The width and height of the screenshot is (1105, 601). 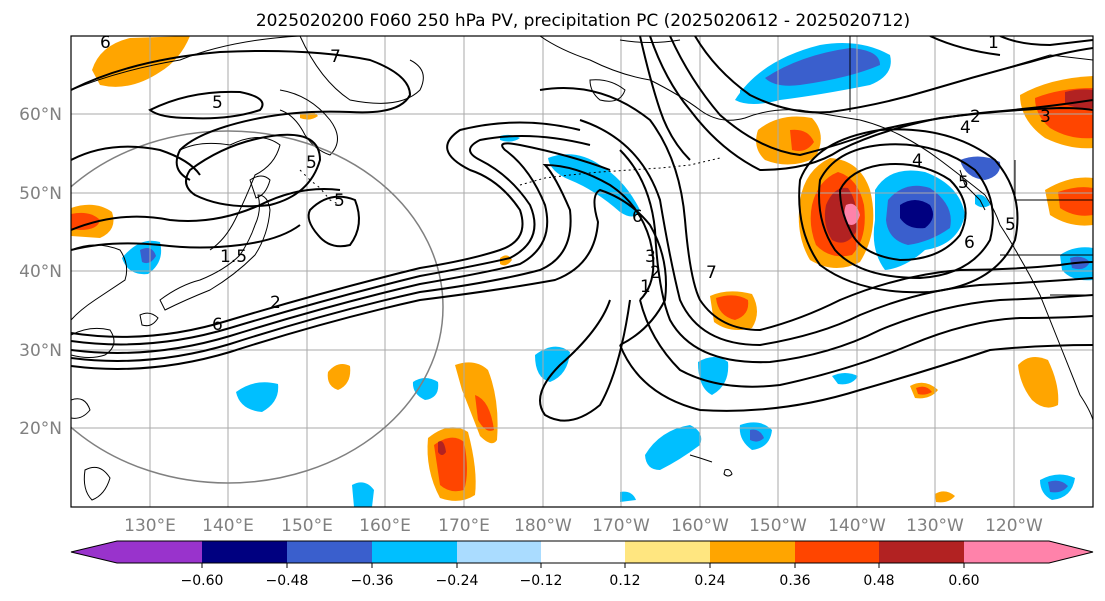 What do you see at coordinates (40, 351) in the screenshot?
I see `lat-label: 30°N` at bounding box center [40, 351].